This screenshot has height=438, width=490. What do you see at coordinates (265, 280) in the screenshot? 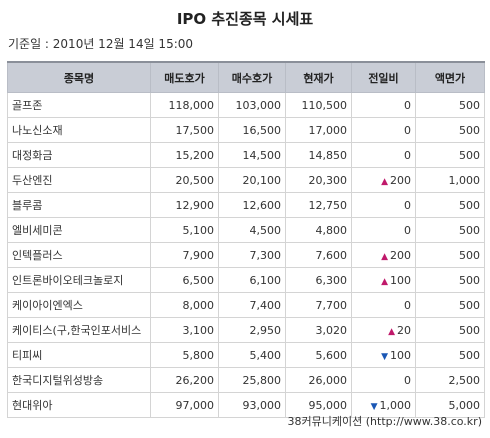
I see `bid-price-value: 6,100` at bounding box center [265, 280].